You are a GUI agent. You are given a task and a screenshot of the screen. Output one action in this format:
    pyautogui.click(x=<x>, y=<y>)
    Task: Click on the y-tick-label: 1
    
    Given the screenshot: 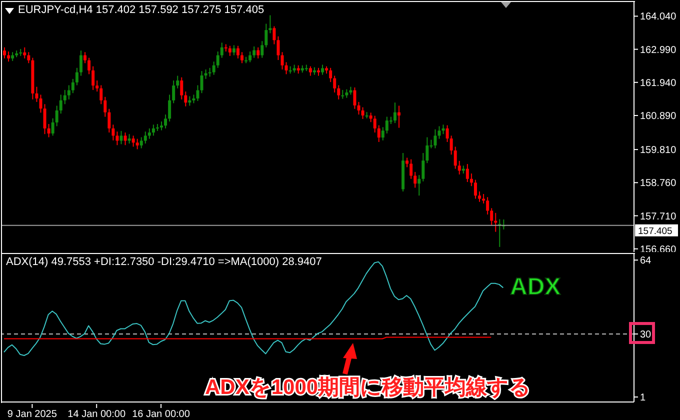 What is the action you would take?
    pyautogui.click(x=643, y=398)
    